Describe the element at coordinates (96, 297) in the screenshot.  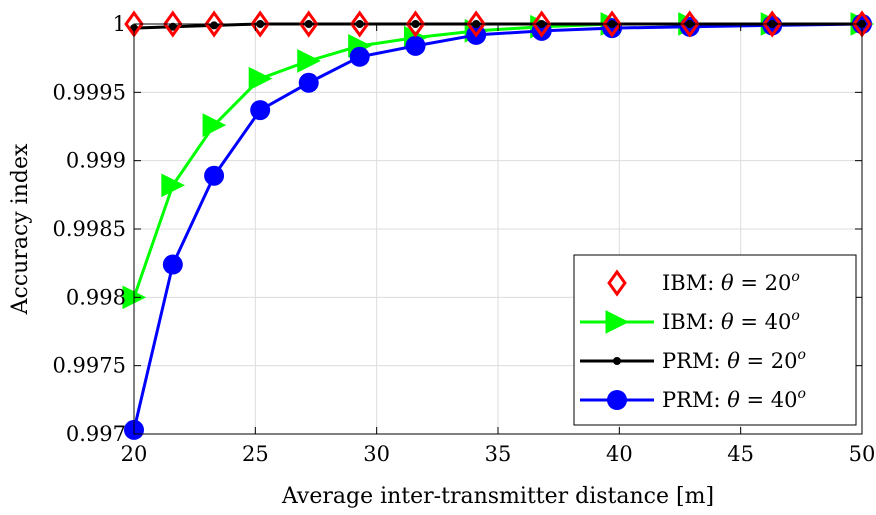
I see `y-tick-label: 0.998` at that location.